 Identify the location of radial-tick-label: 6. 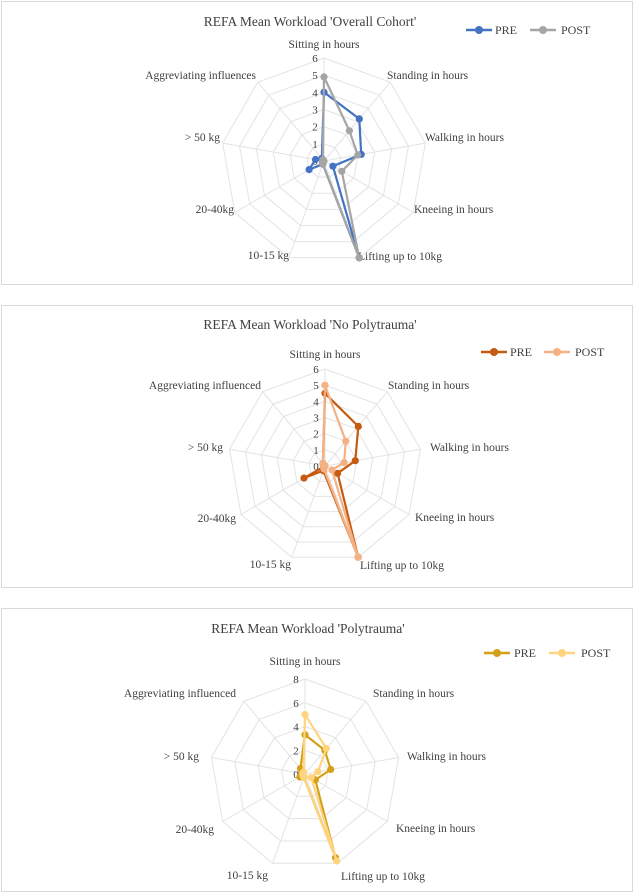
(296, 704).